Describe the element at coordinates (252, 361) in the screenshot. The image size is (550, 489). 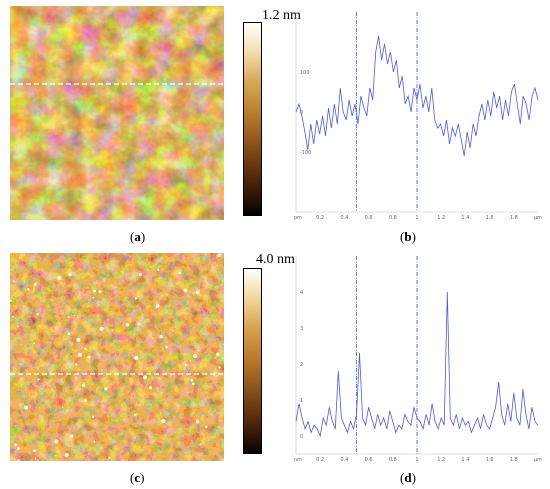
I see `colorbar-c` at that location.